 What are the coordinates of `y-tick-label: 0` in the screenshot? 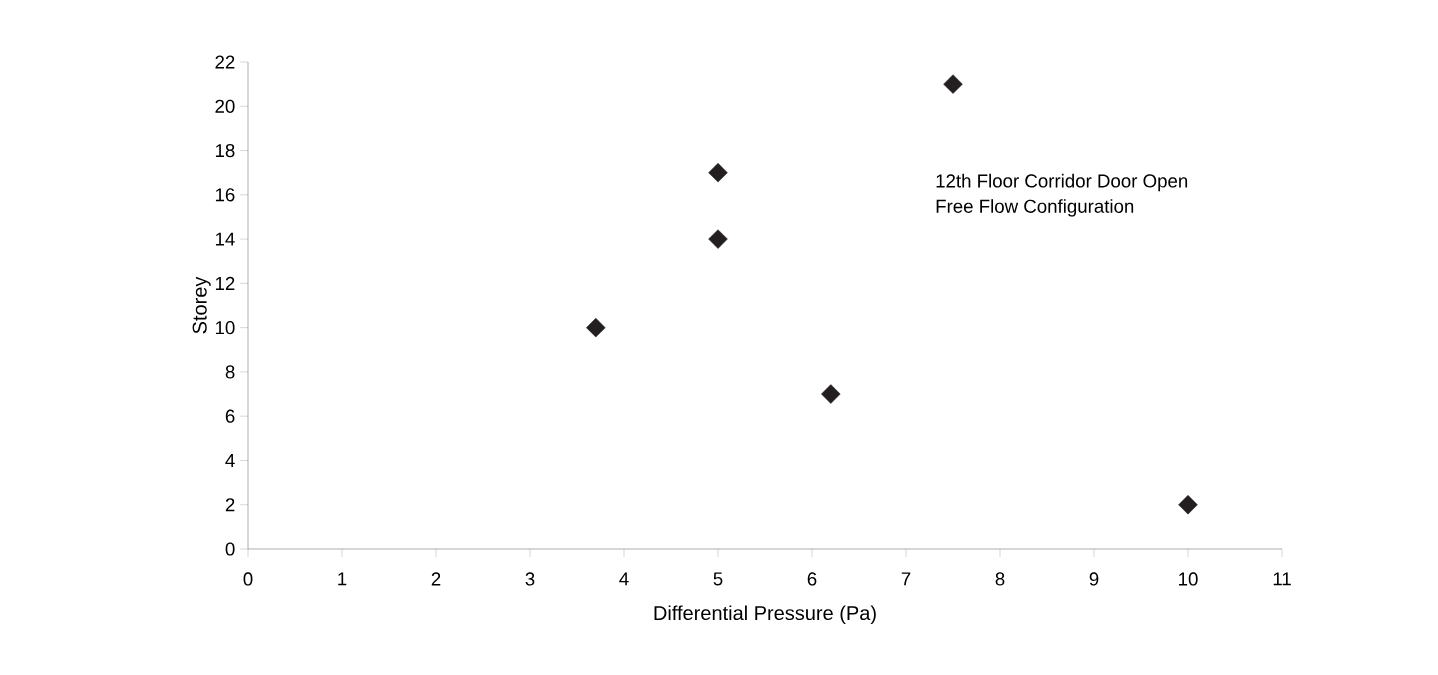 It's located at (230, 549).